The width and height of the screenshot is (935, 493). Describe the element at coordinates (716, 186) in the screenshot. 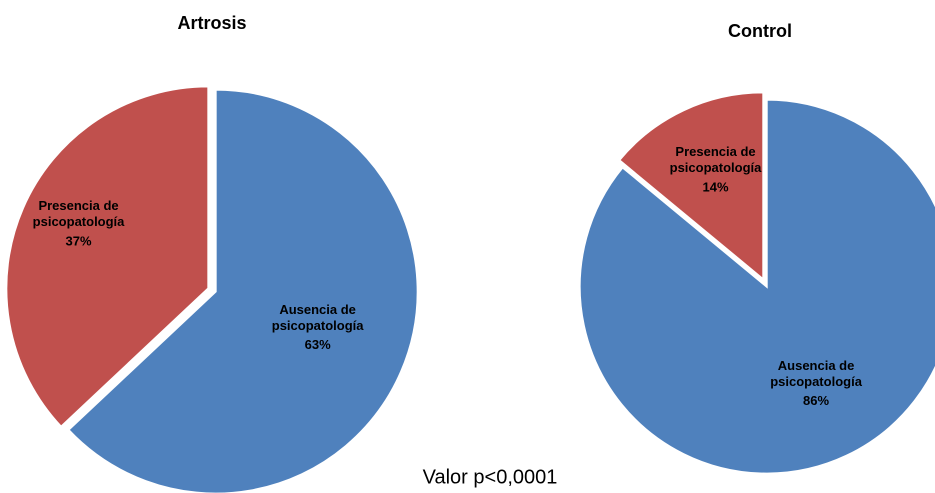

I see `data-label: 14%` at that location.